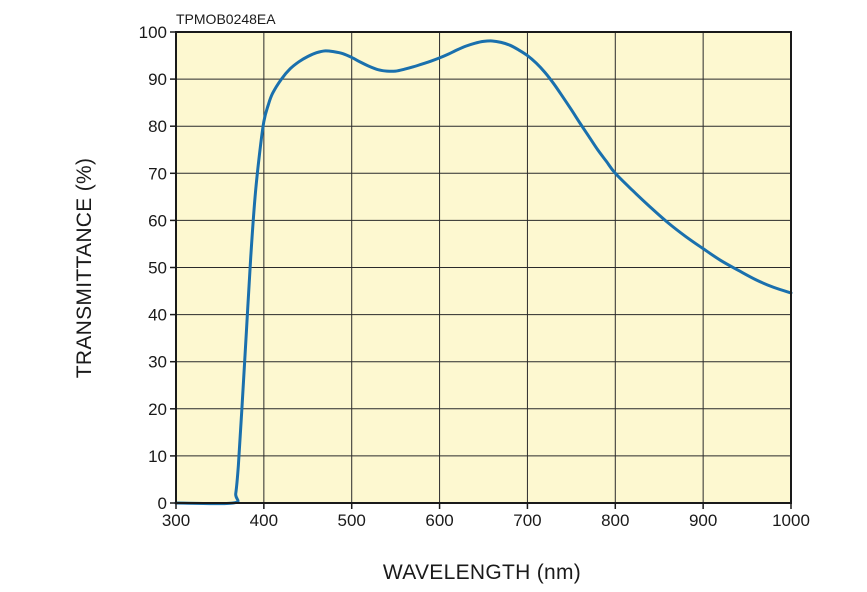 Image resolution: width=867 pixels, height=592 pixels. What do you see at coordinates (157, 126) in the screenshot?
I see `y-tick-label: 80` at bounding box center [157, 126].